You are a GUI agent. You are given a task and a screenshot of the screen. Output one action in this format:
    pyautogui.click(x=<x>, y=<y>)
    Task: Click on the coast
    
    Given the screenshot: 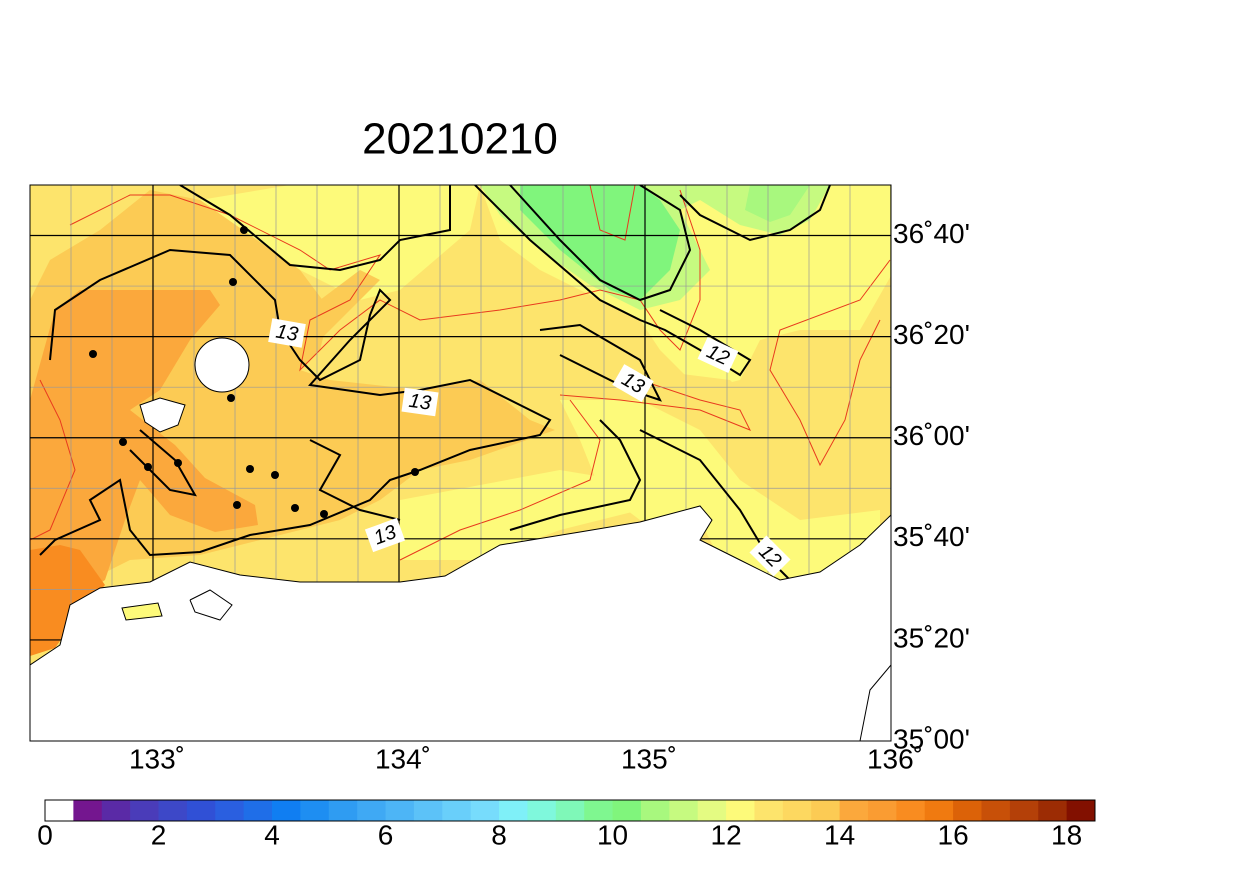 What is the action you would take?
    pyautogui.click(x=875, y=702)
    